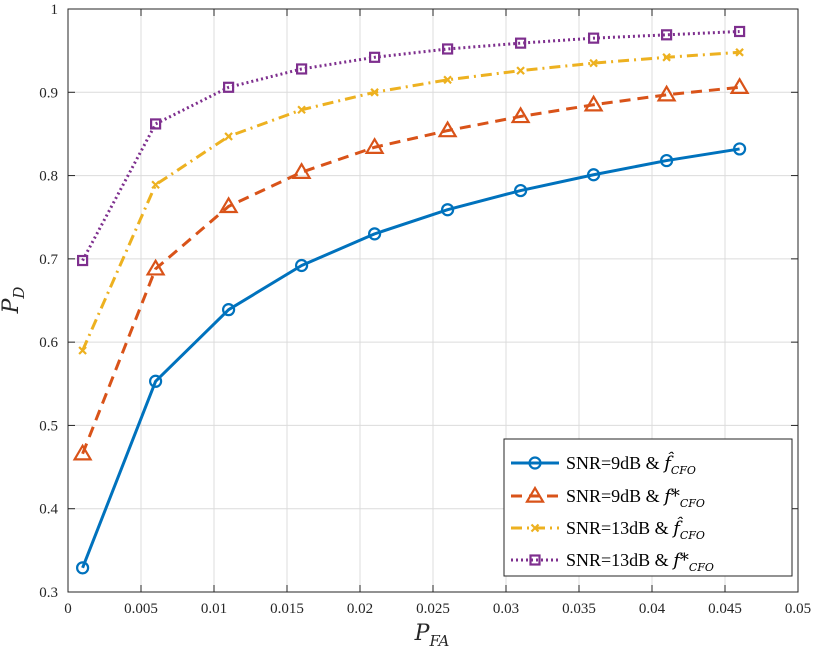 This screenshot has width=822, height=649. I want to click on y-tick-label: 0.8, so click(48, 177).